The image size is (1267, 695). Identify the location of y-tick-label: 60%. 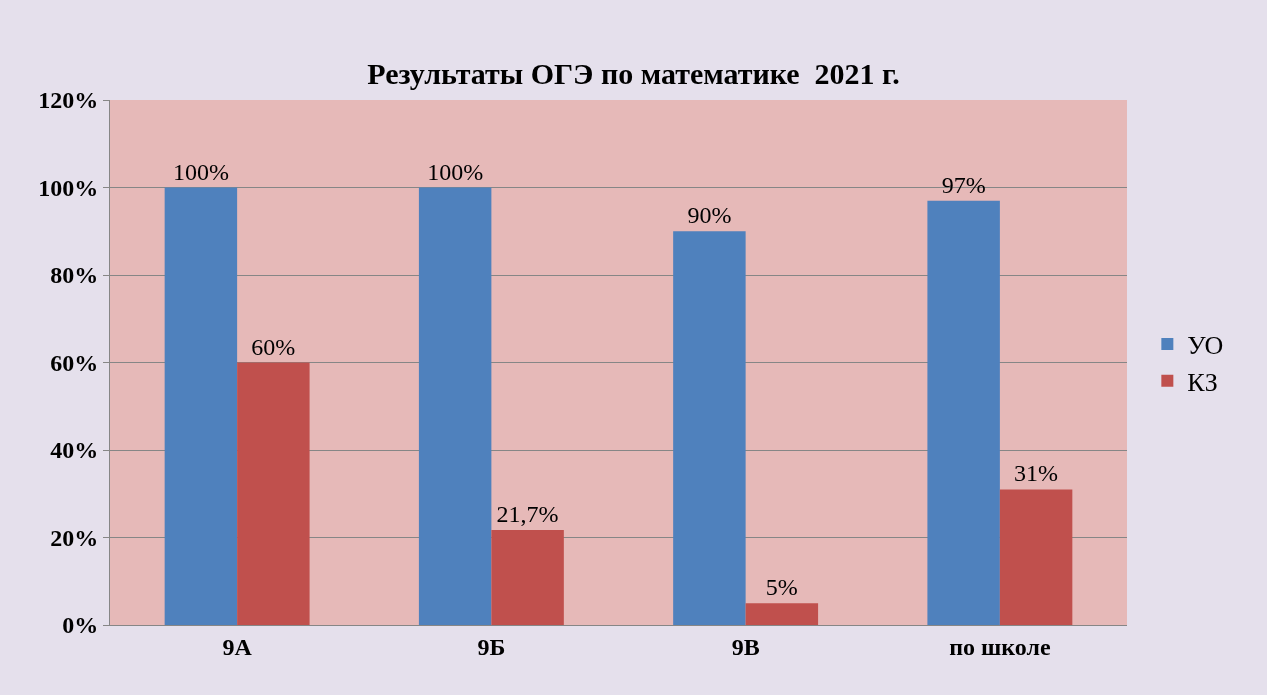
(74, 362).